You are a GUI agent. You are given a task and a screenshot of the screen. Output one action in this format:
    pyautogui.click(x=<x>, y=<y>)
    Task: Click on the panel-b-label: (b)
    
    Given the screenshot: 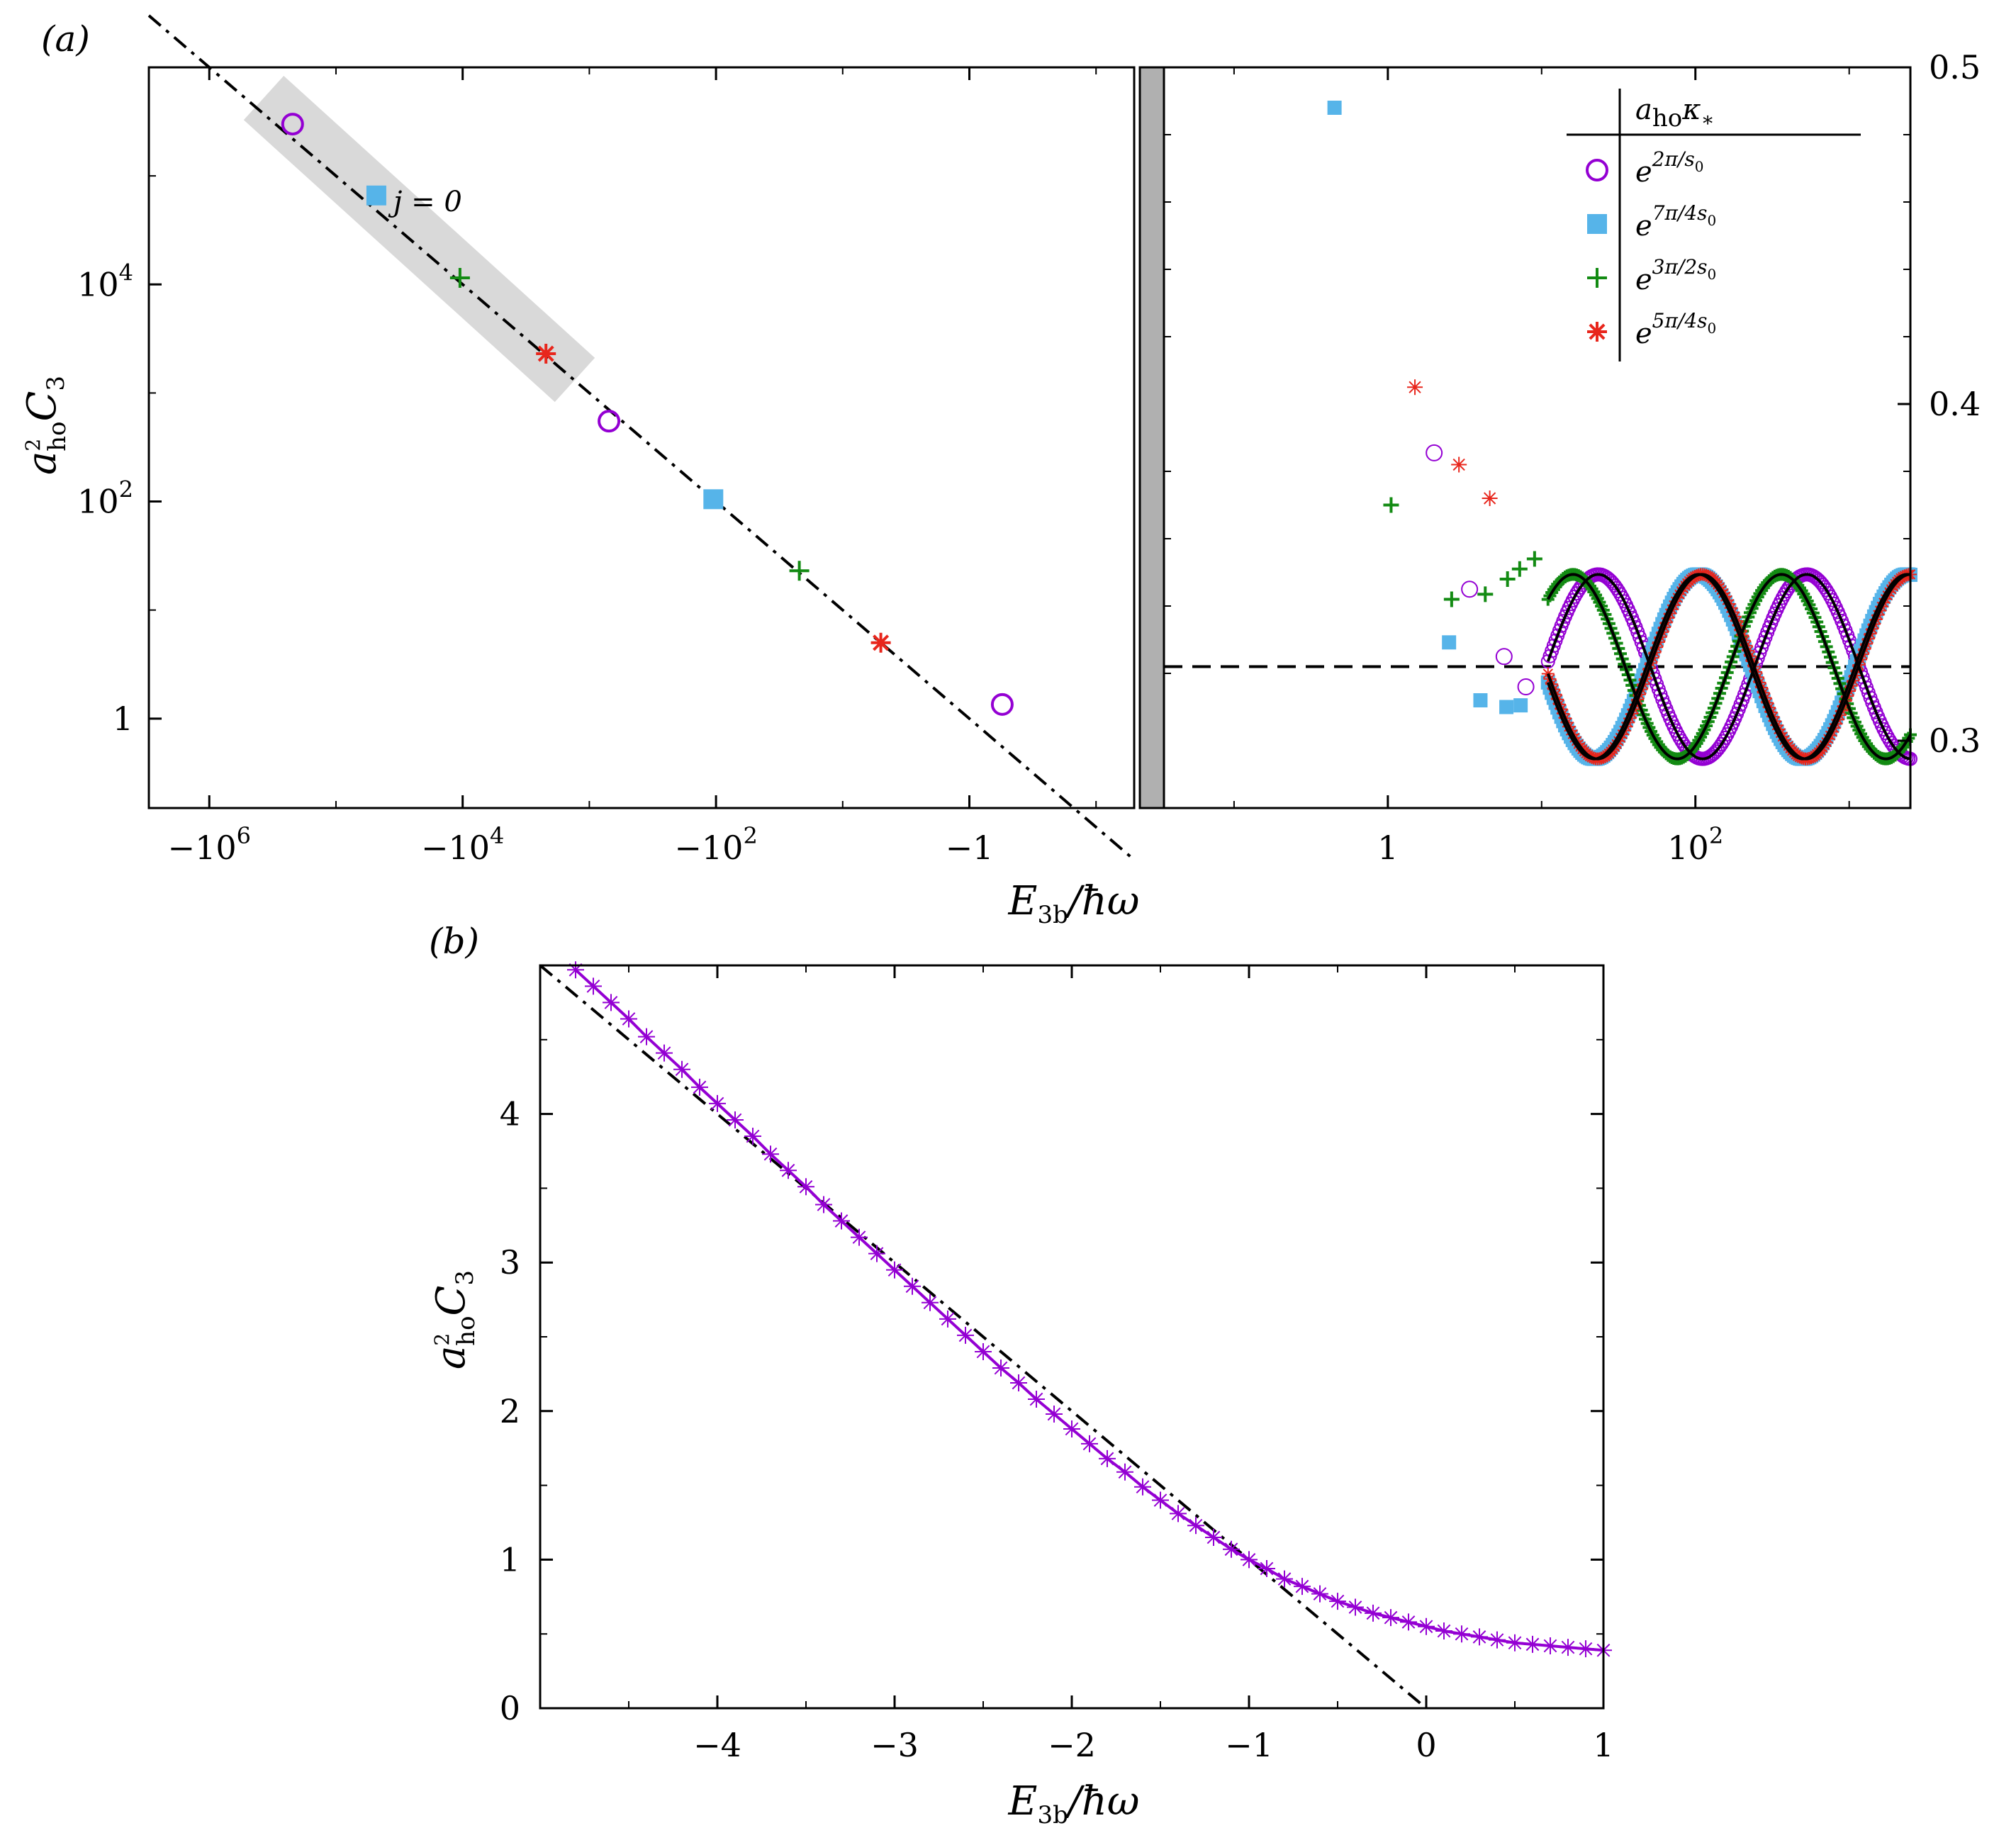 What is the action you would take?
    pyautogui.click(x=454, y=941)
    